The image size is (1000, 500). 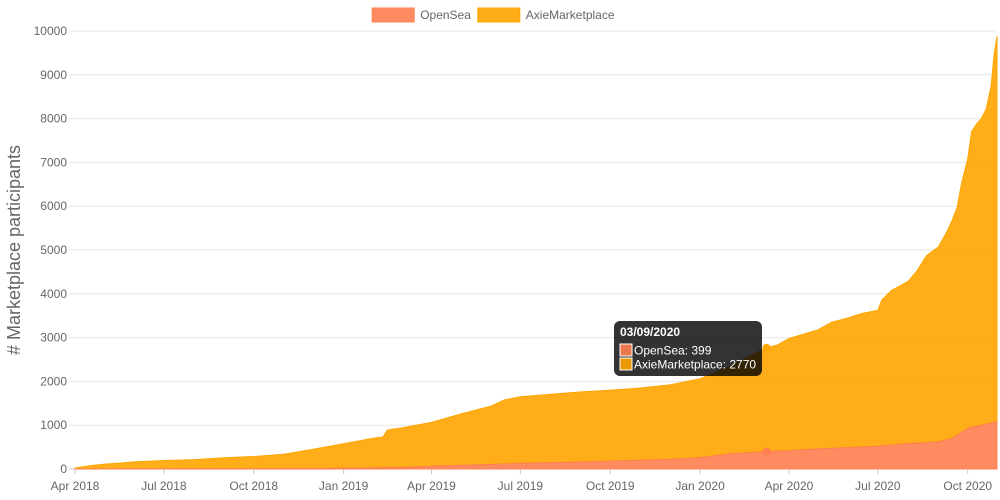 I want to click on y-tick-label: 8000, so click(x=53, y=119).